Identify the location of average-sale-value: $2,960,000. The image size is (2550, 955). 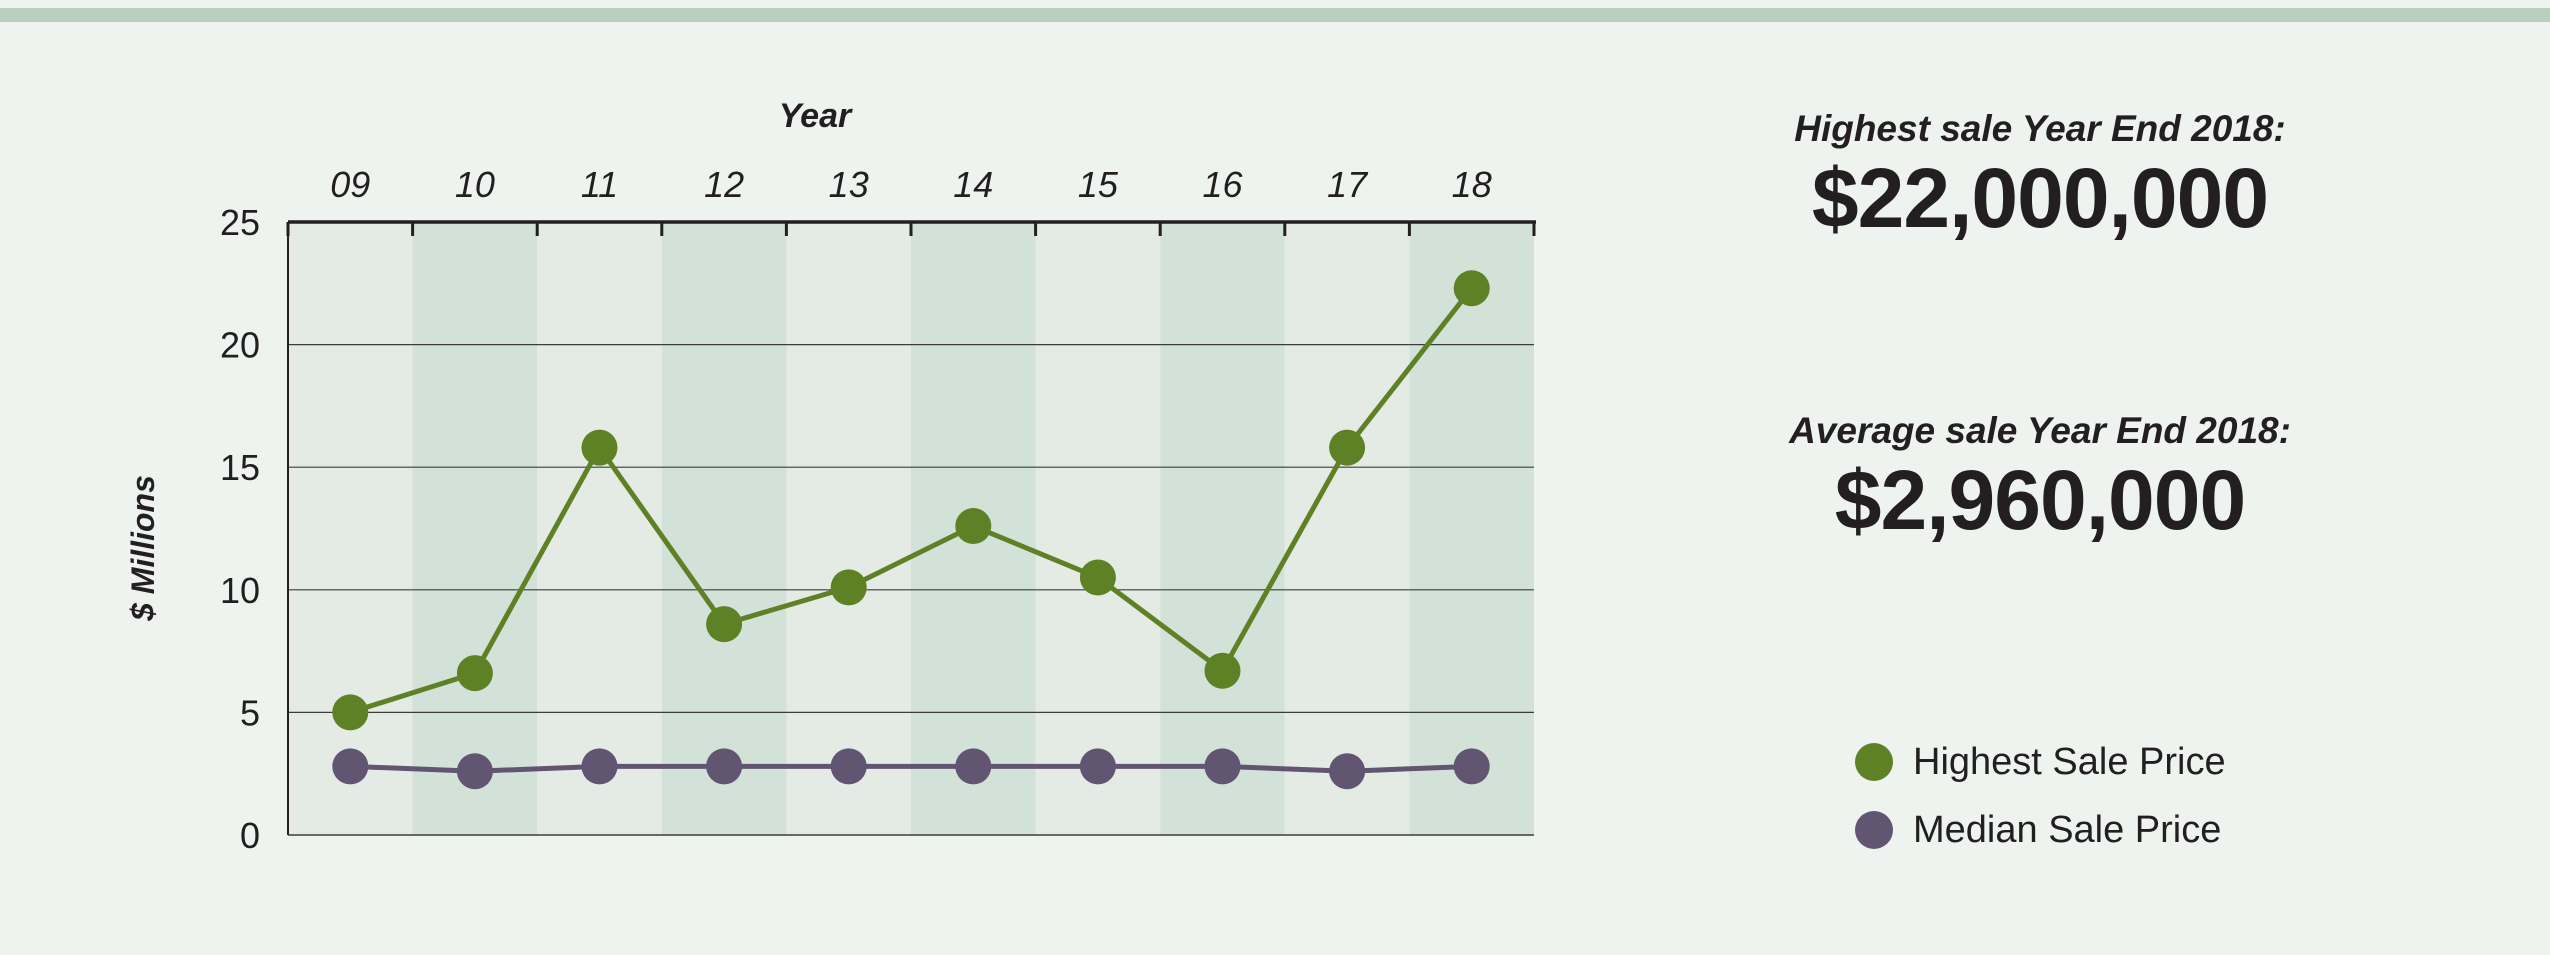
(2040, 500).